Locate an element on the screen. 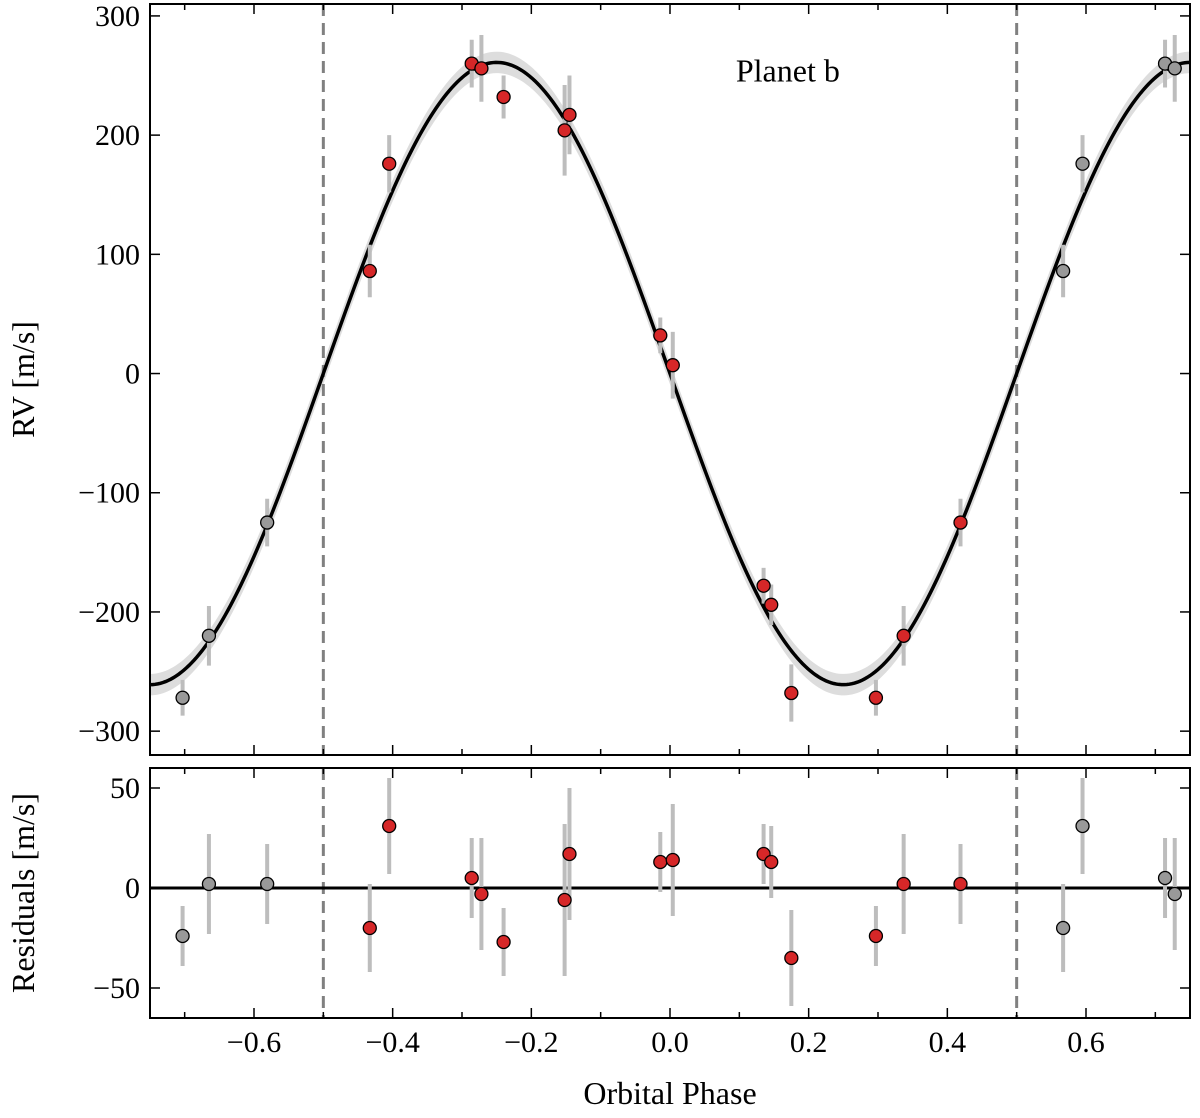 This screenshot has width=1200, height=1118. x-axis-title: Orbital Phase is located at coordinates (669, 1093).